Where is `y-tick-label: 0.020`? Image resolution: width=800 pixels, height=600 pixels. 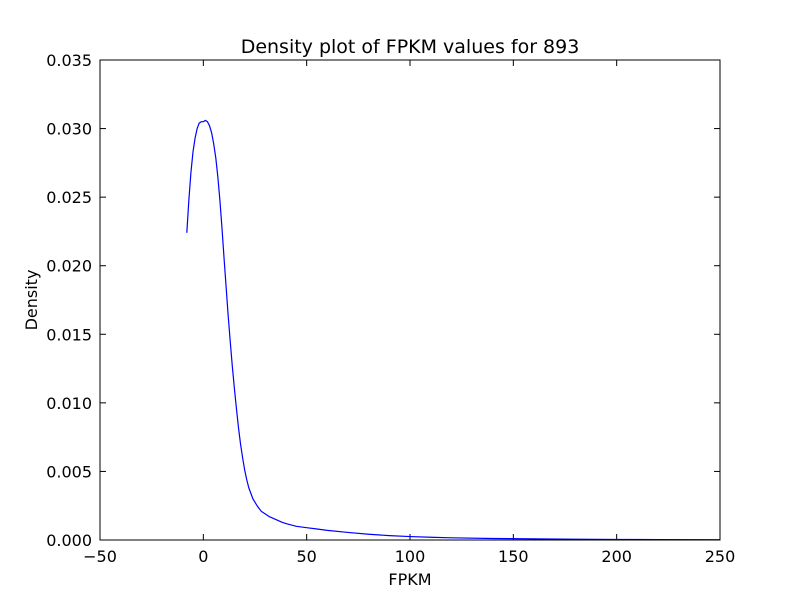
y-tick-label: 0.020 is located at coordinates (69, 266).